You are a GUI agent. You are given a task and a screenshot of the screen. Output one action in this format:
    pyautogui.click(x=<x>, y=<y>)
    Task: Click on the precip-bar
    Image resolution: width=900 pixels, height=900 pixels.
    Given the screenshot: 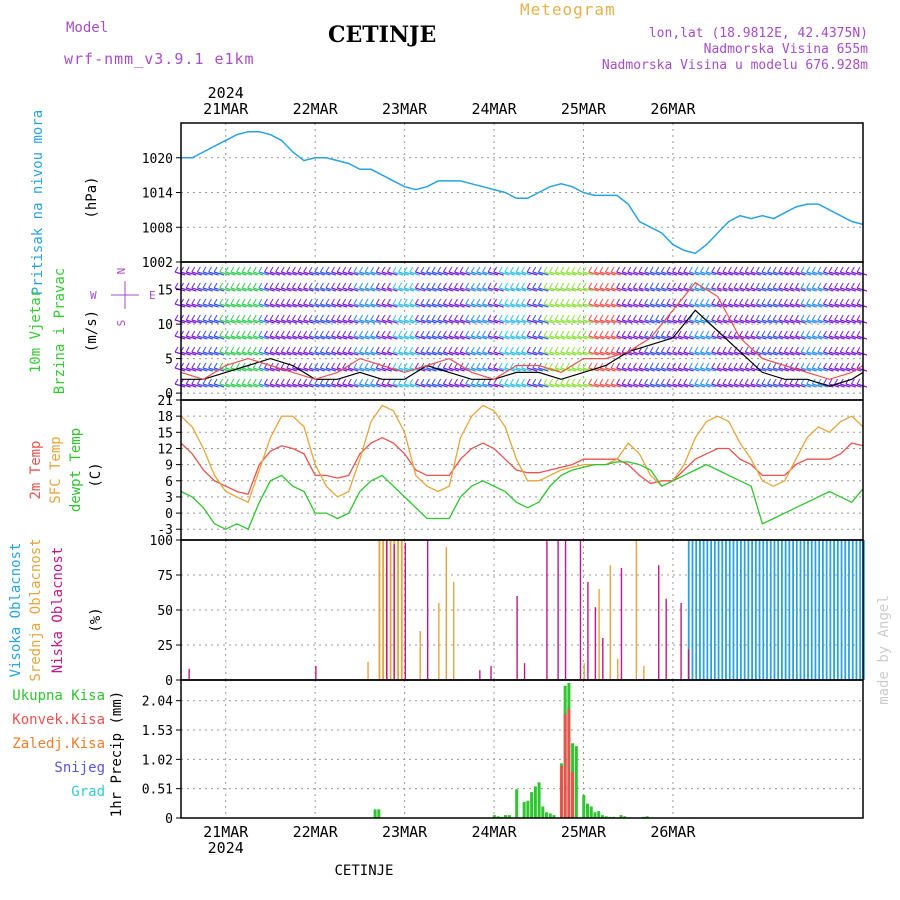 What is the action you would take?
    pyautogui.click(x=532, y=805)
    